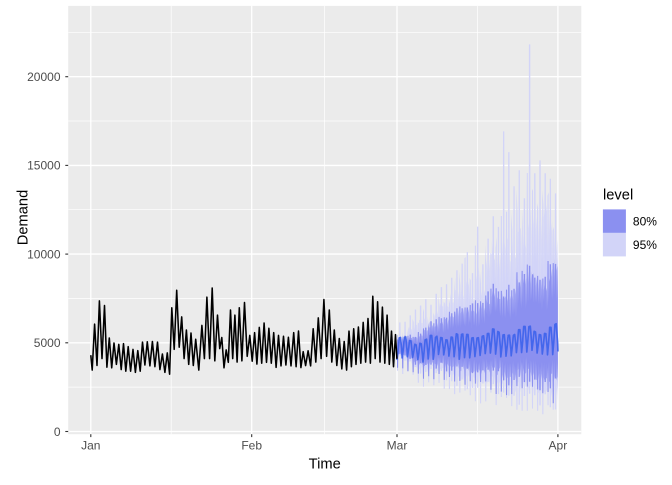  I want to click on svg-text: 0, so click(57, 432).